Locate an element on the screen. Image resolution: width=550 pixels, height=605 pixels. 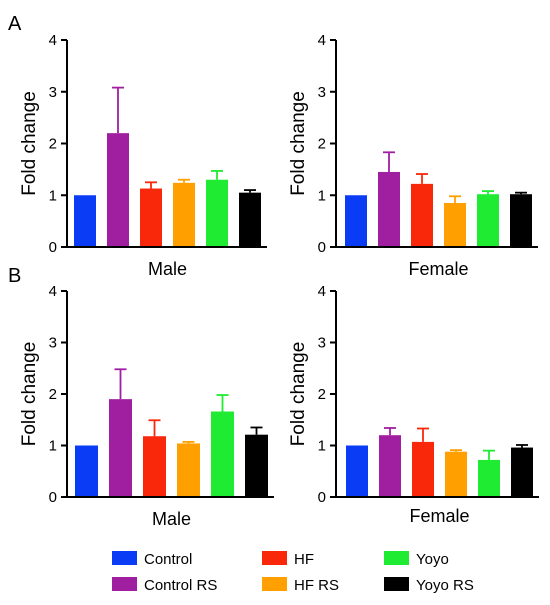
legend-item-hf: HF is located at coordinates (288, 559).